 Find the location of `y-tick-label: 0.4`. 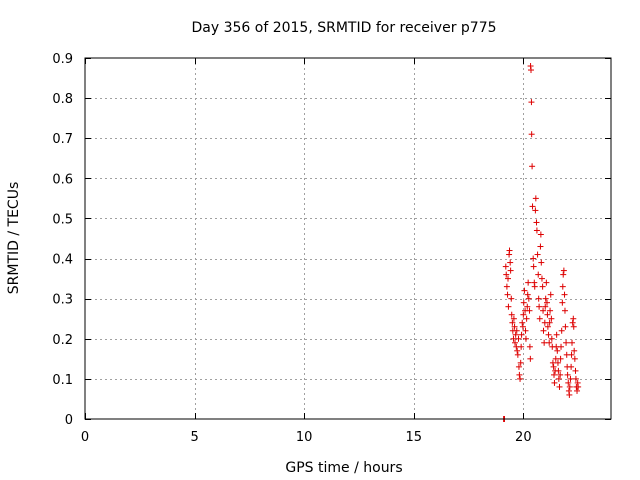

y-tick-label: 0.4 is located at coordinates (62, 260).